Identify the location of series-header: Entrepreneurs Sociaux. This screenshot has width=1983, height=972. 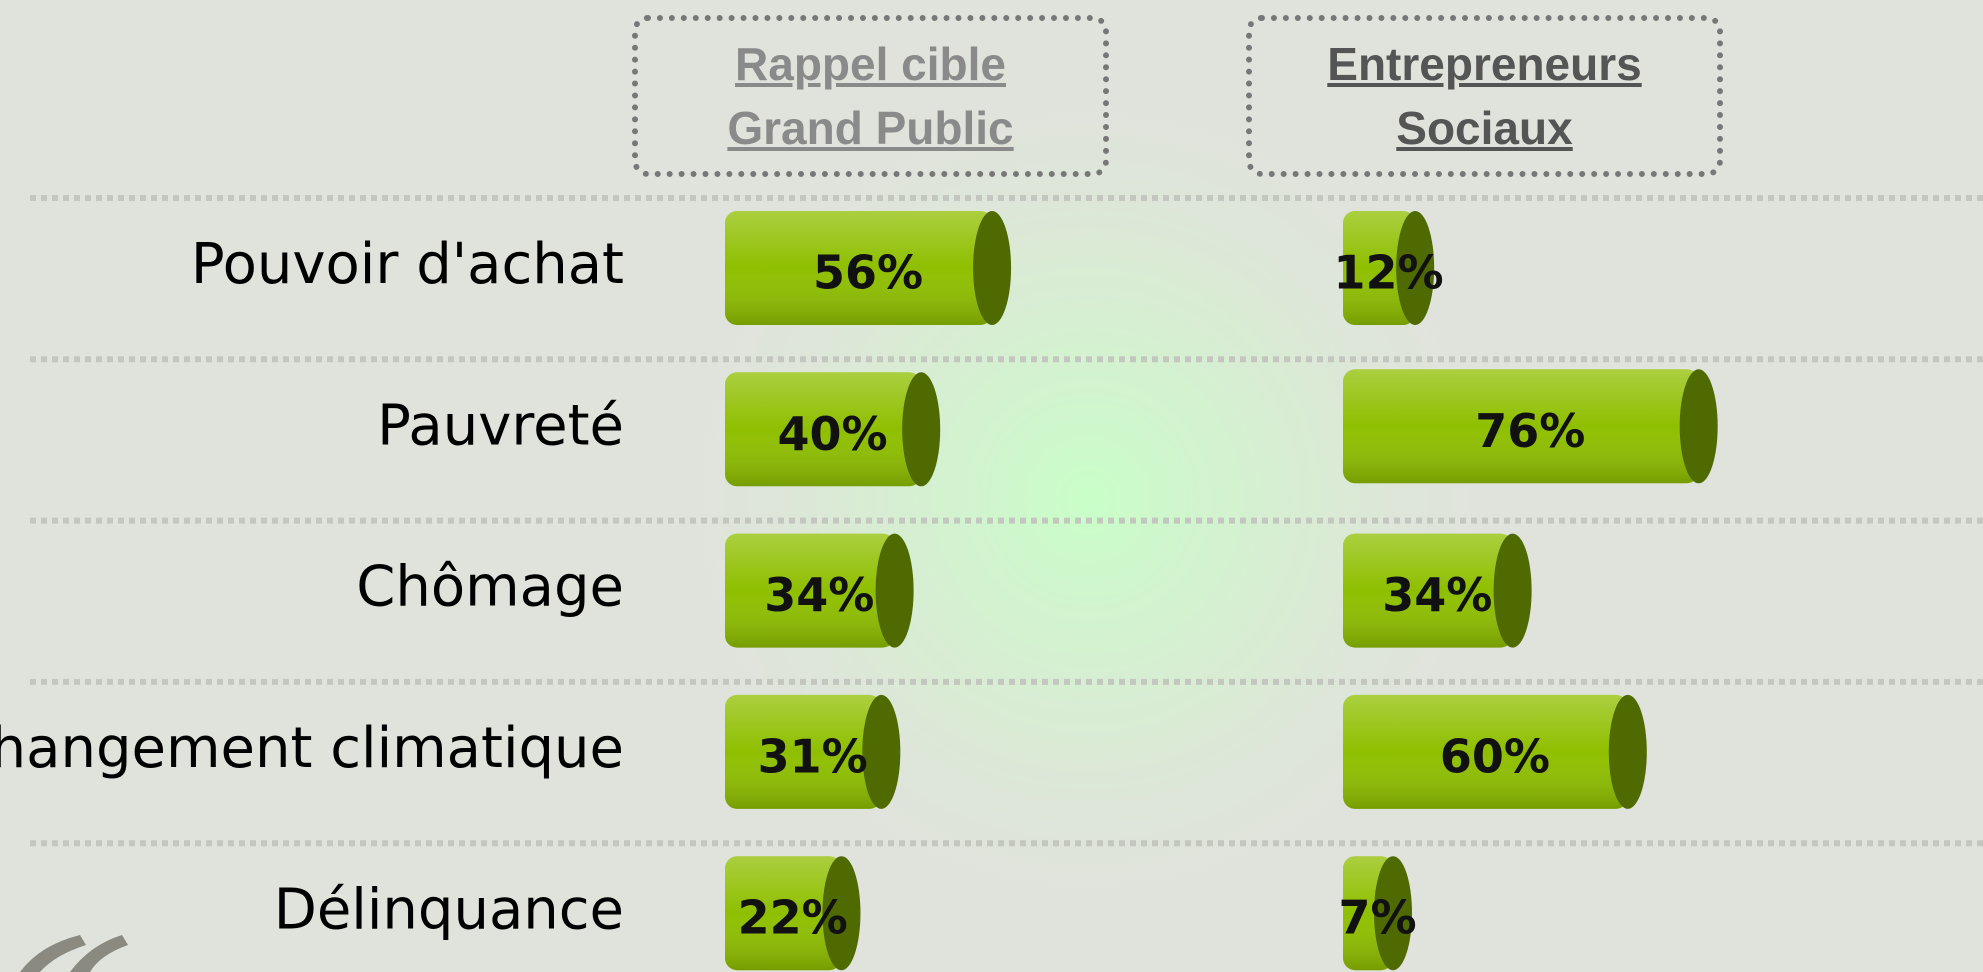
(1484, 96).